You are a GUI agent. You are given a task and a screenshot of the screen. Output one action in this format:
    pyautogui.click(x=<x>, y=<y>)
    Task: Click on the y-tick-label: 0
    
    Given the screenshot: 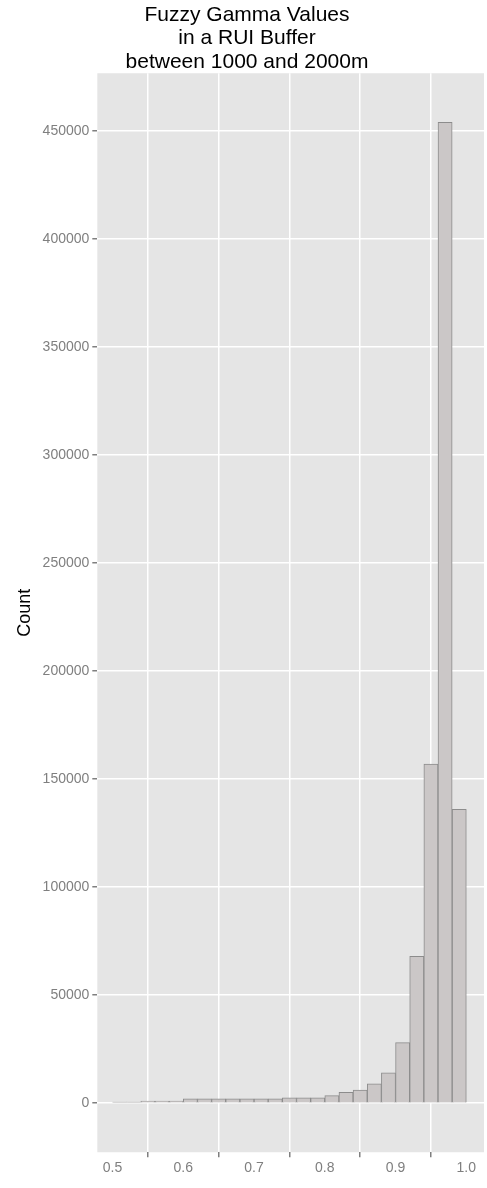 What is the action you would take?
    pyautogui.click(x=85, y=1102)
    